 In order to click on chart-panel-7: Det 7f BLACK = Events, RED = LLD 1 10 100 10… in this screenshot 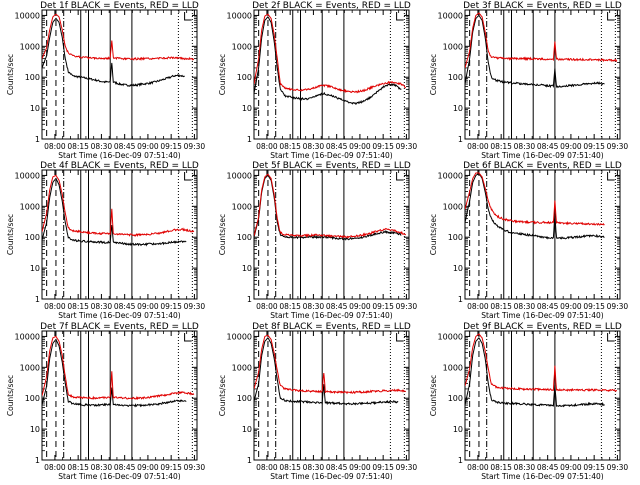, I will do `click(106, 401)`.